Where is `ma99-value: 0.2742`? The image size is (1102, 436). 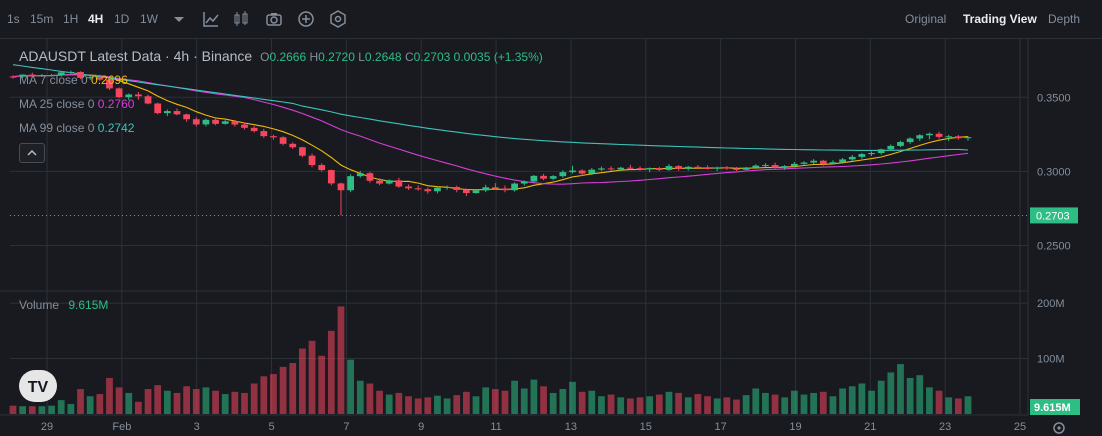 ma99-value: 0.2742 is located at coordinates (116, 128).